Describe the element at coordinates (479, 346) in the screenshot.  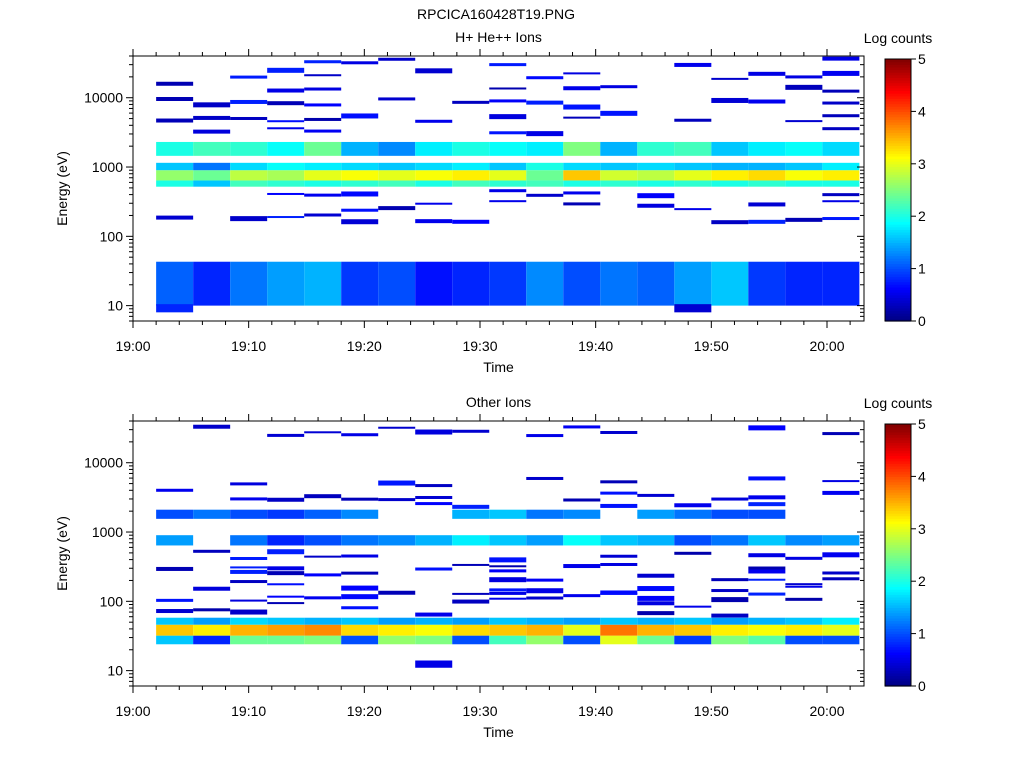
I see `x-tick-label: 19:30` at that location.